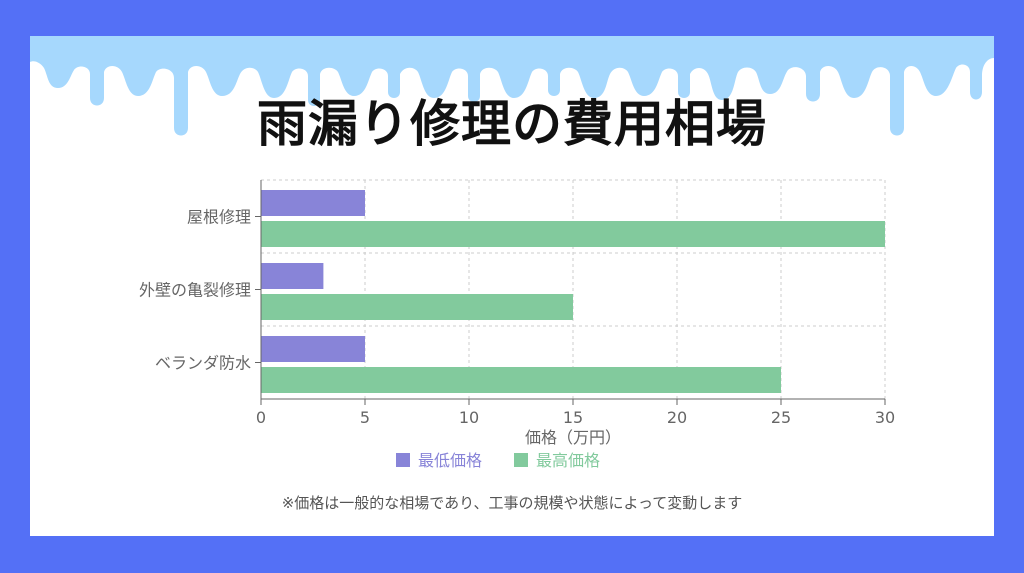 The width and height of the screenshot is (1024, 573). I want to click on y-tick-label: ベランダ防水, so click(203, 363).